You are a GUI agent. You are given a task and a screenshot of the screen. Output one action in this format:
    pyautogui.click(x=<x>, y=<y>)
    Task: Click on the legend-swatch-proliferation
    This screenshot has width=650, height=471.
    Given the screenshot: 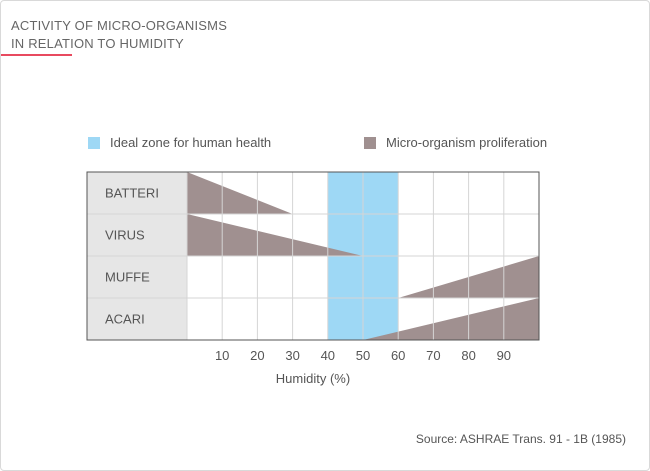 What is the action you would take?
    pyautogui.click(x=370, y=142)
    